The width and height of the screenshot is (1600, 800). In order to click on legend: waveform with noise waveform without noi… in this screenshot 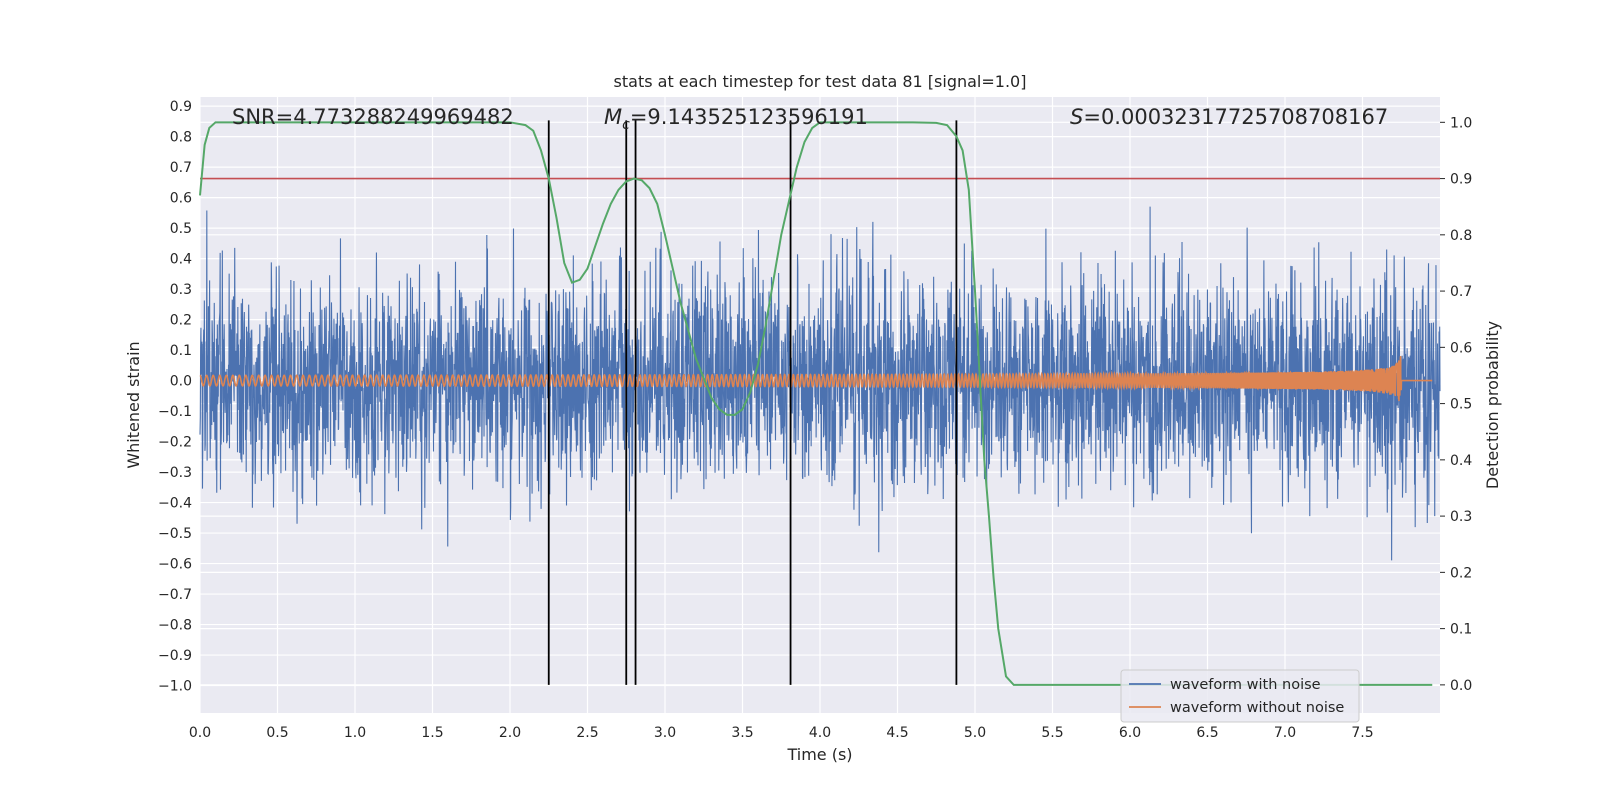, I will do `click(1240, 696)`.